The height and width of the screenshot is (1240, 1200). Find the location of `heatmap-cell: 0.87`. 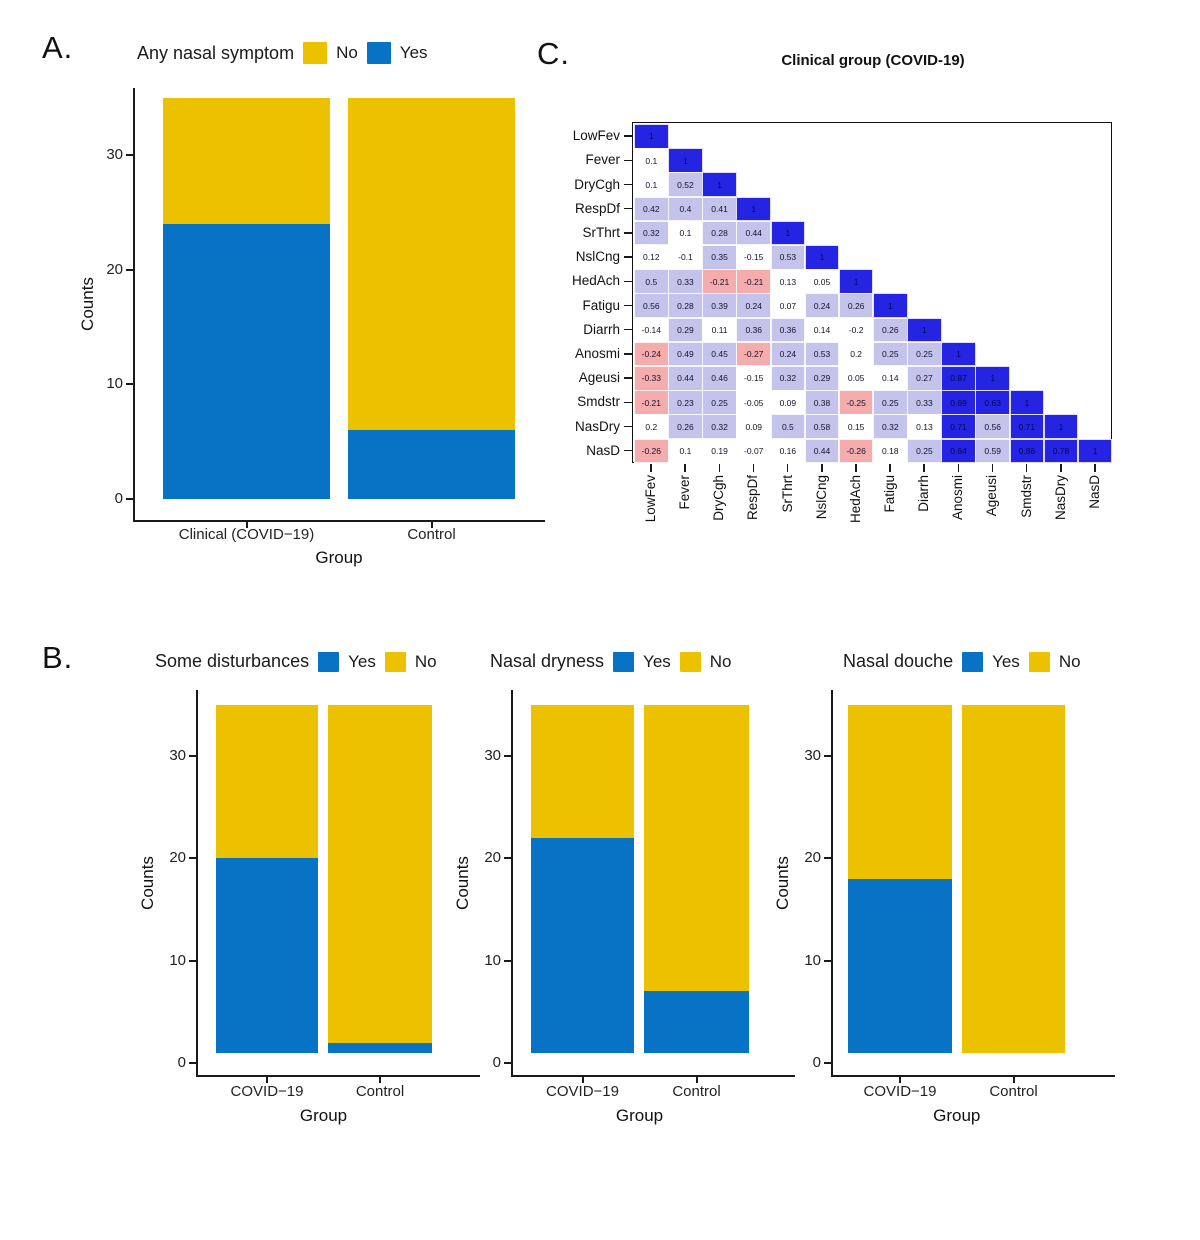

heatmap-cell: 0.87 is located at coordinates (958, 378).